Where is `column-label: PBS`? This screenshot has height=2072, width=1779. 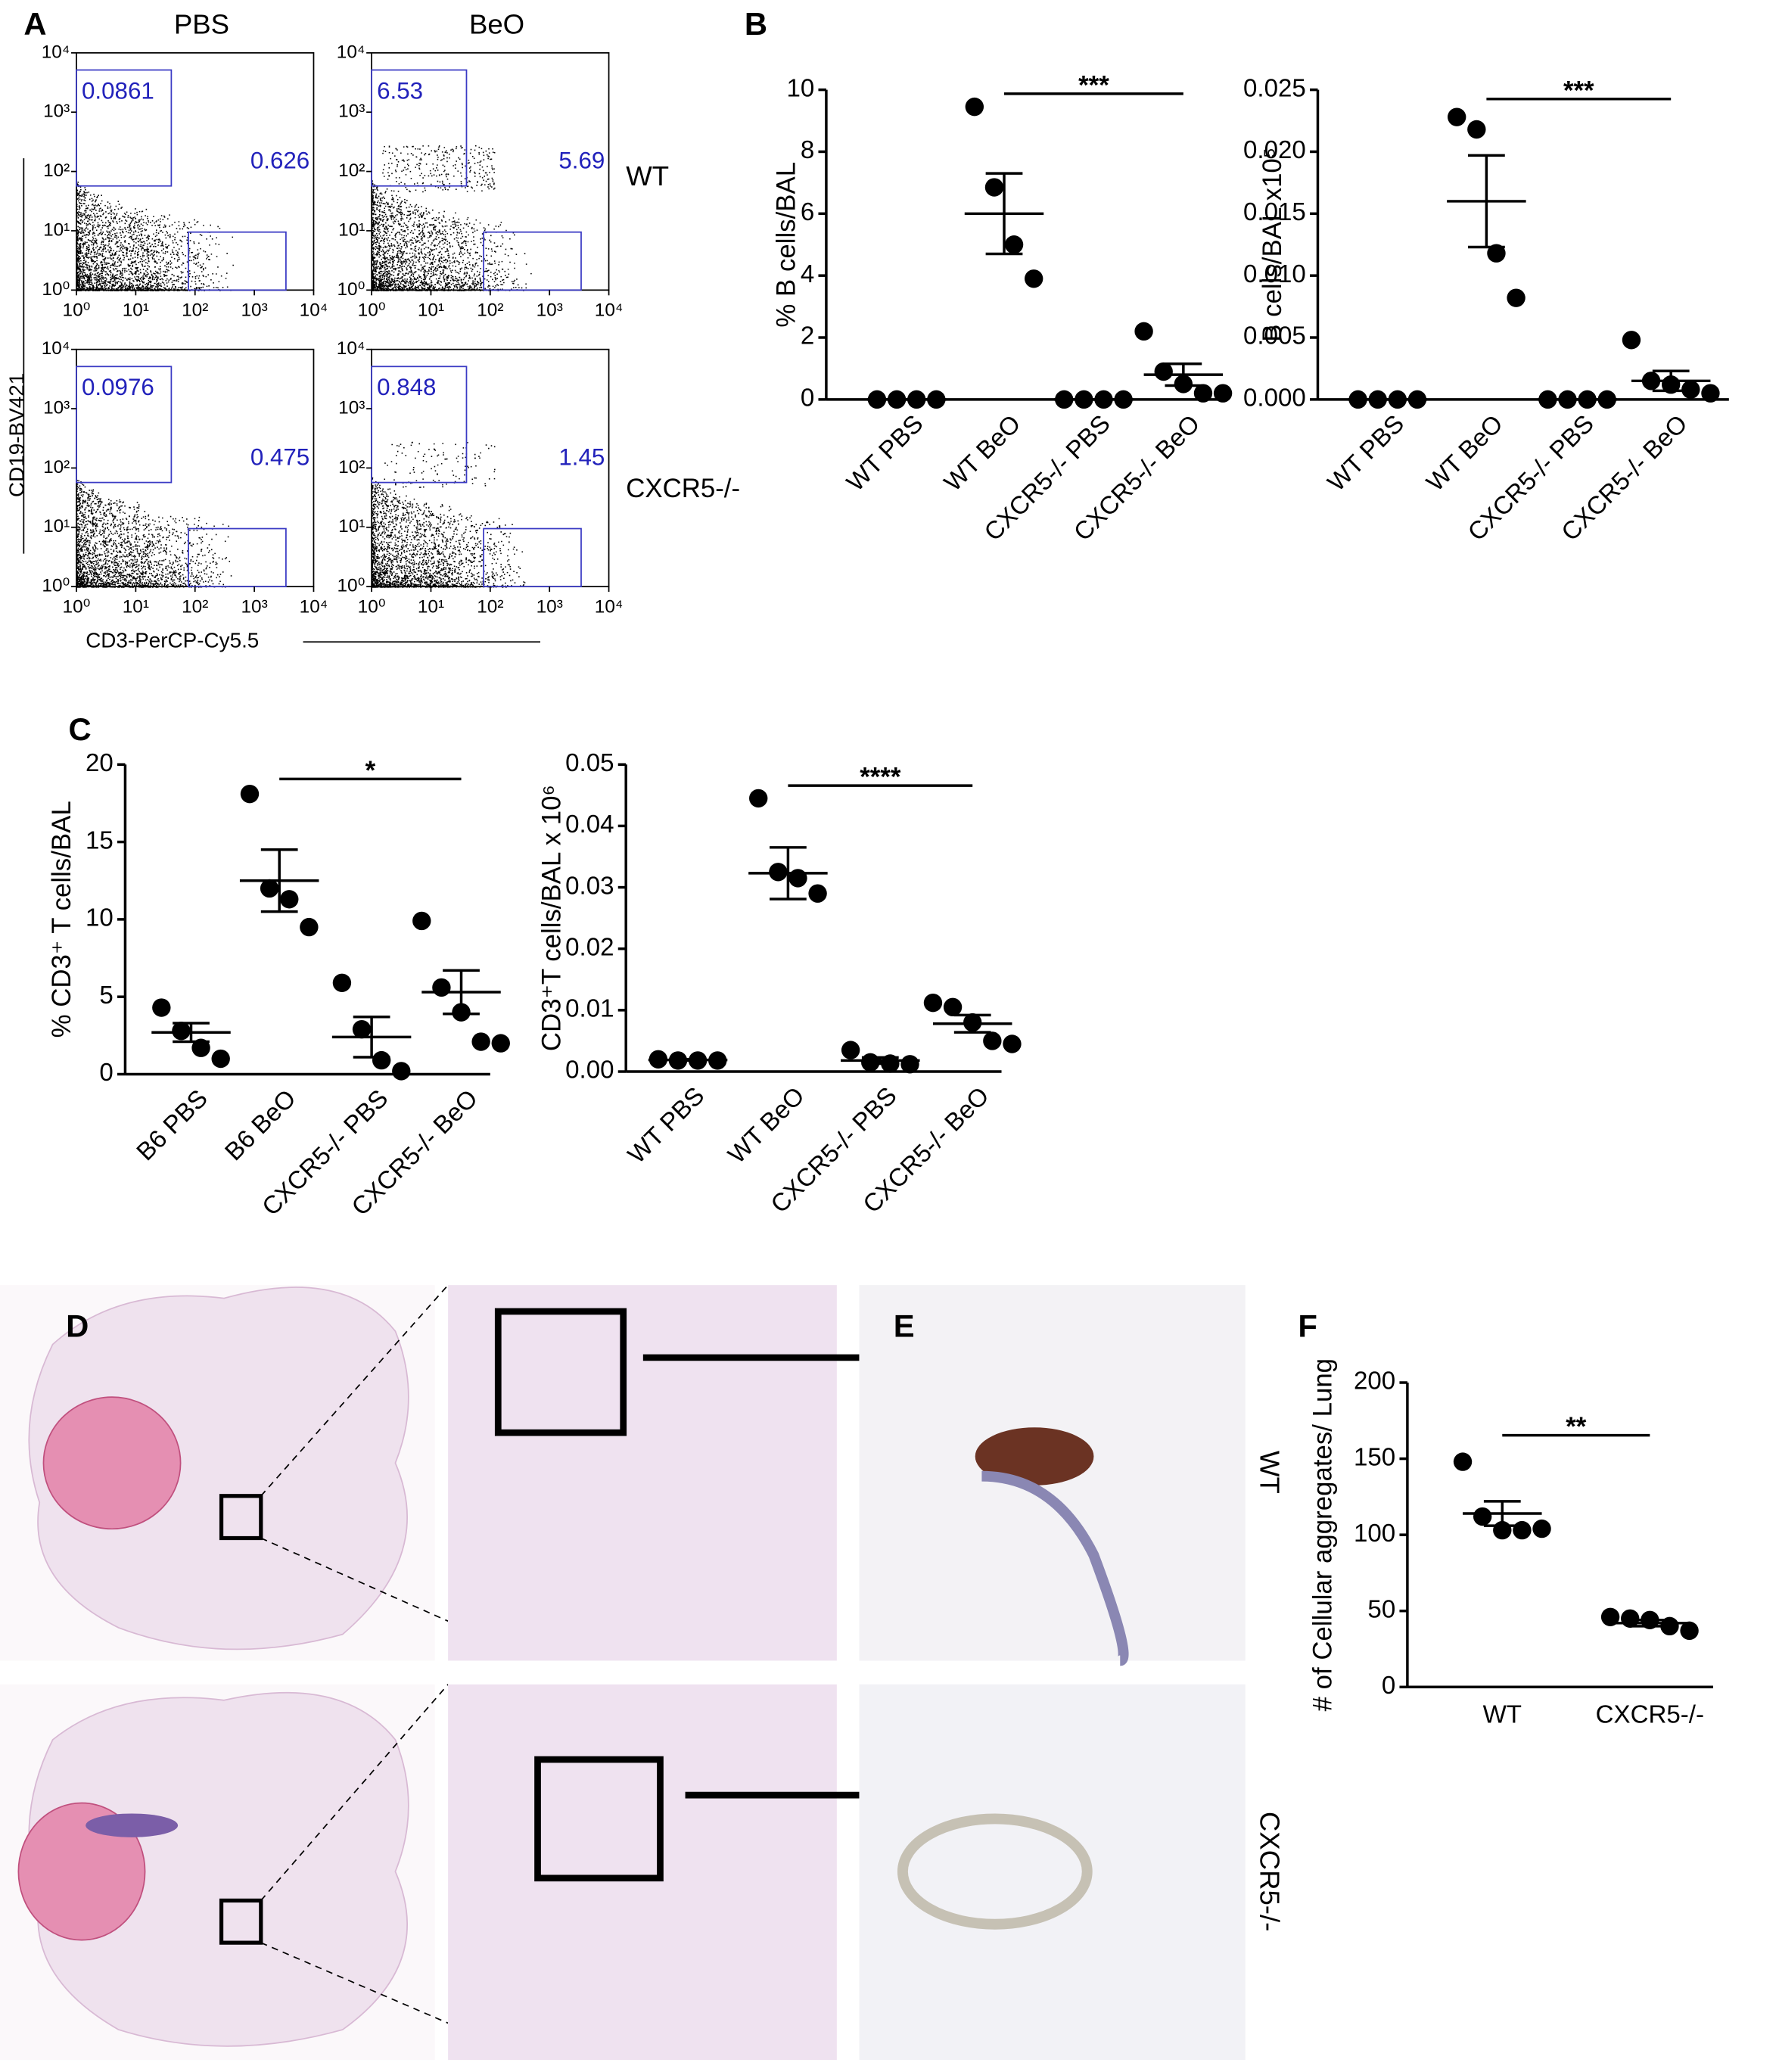 column-label: PBS is located at coordinates (201, 24).